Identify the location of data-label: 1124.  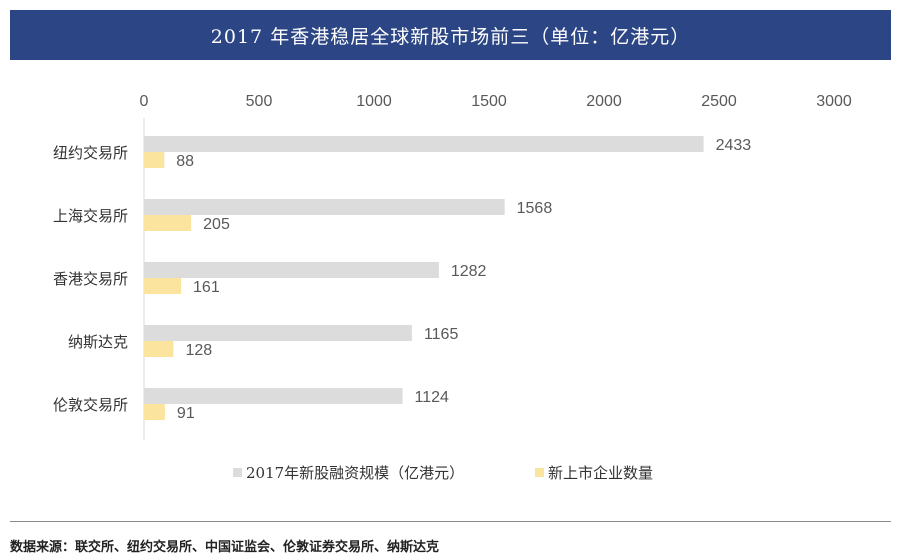
(432, 397).